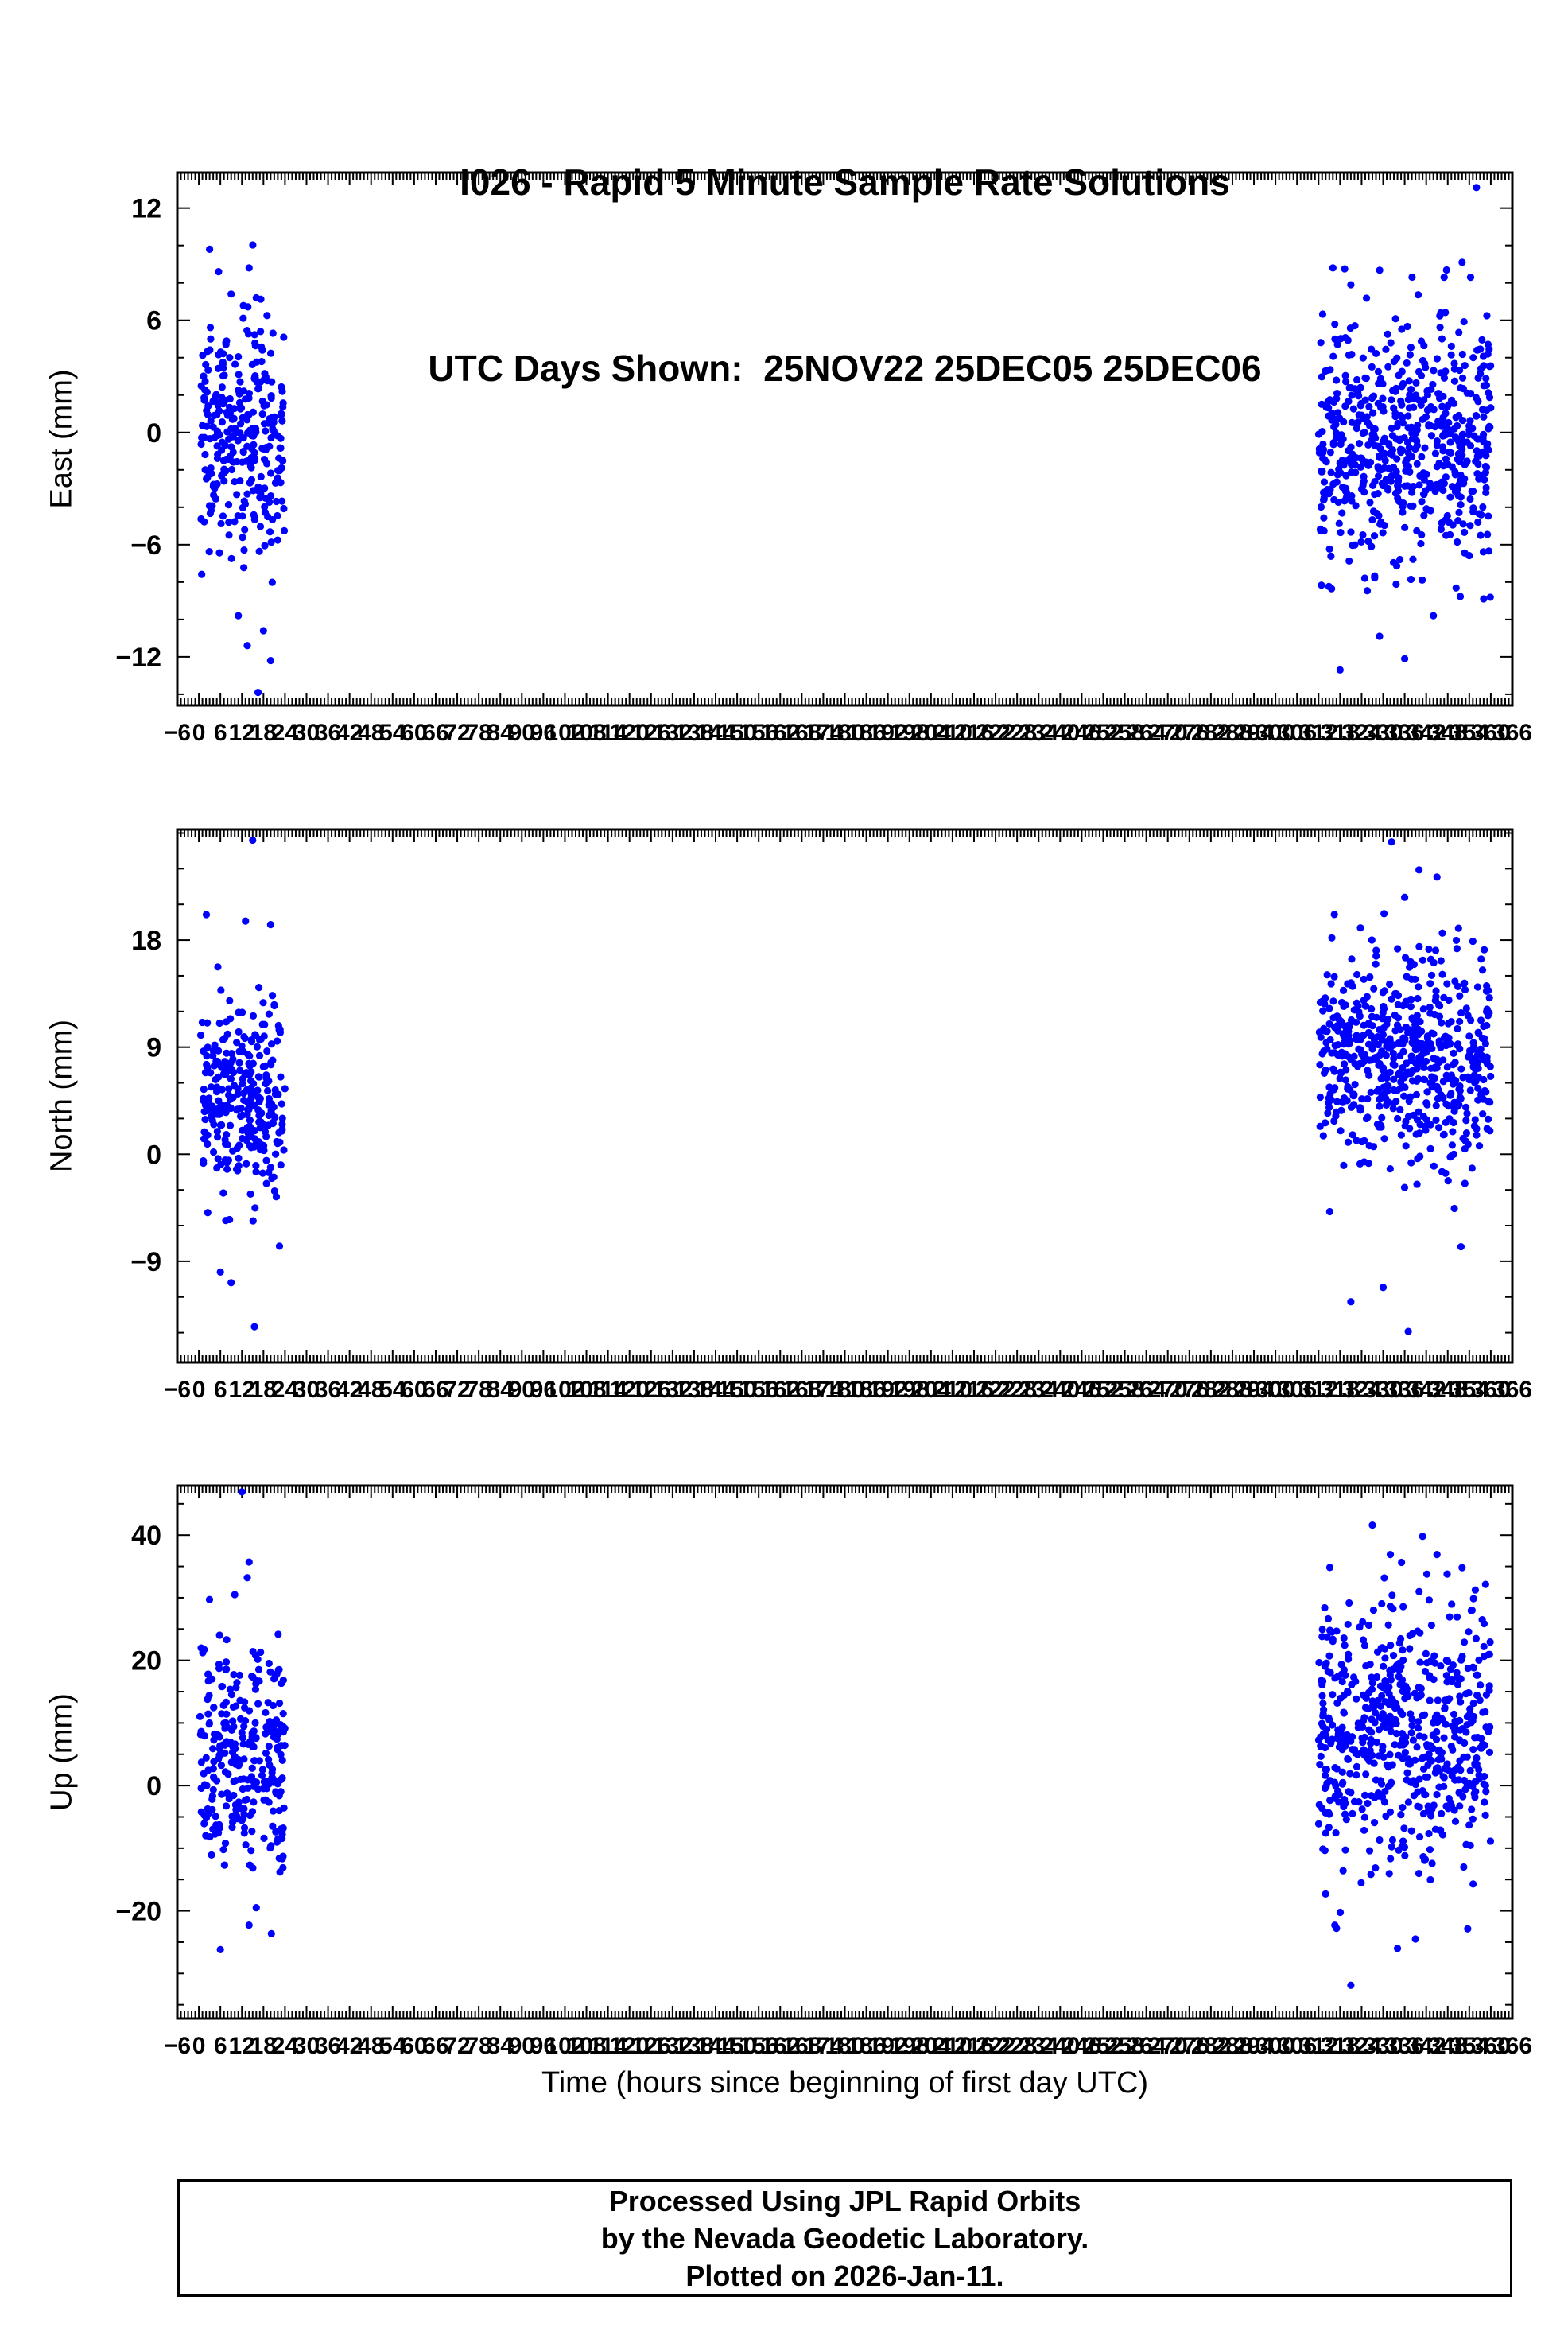 This screenshot has height=2343, width=1568. Describe the element at coordinates (952, 733) in the screenshot. I see `x-tick-label: 210` at that location.